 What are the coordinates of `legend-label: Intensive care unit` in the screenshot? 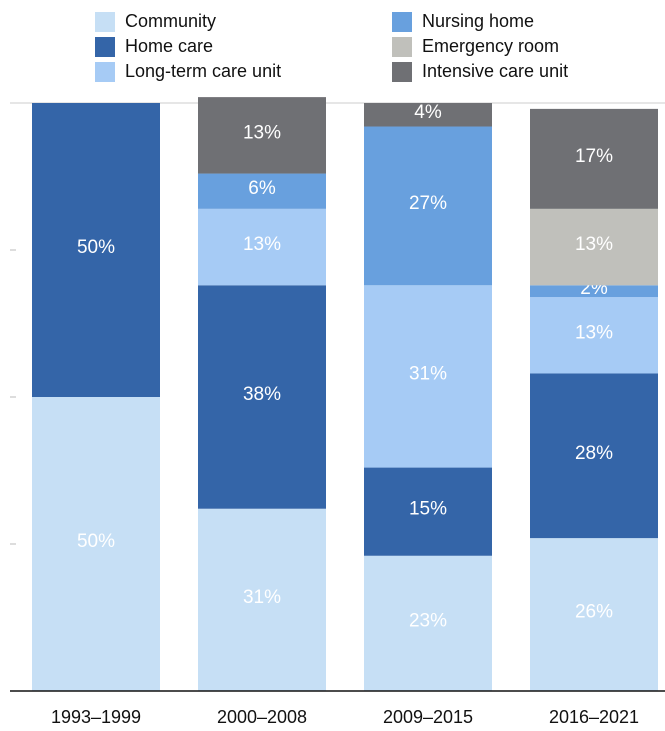 It's located at (495, 71).